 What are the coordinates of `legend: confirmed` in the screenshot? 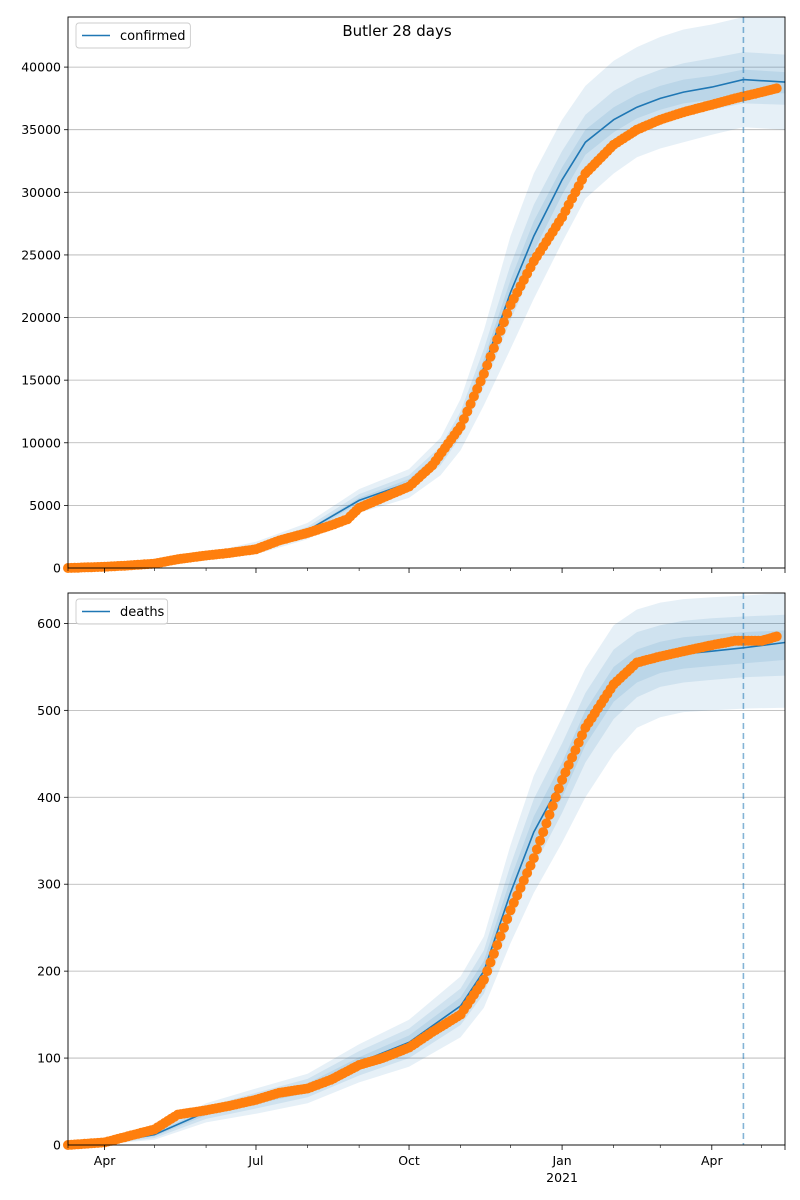 It's located at (133, 35).